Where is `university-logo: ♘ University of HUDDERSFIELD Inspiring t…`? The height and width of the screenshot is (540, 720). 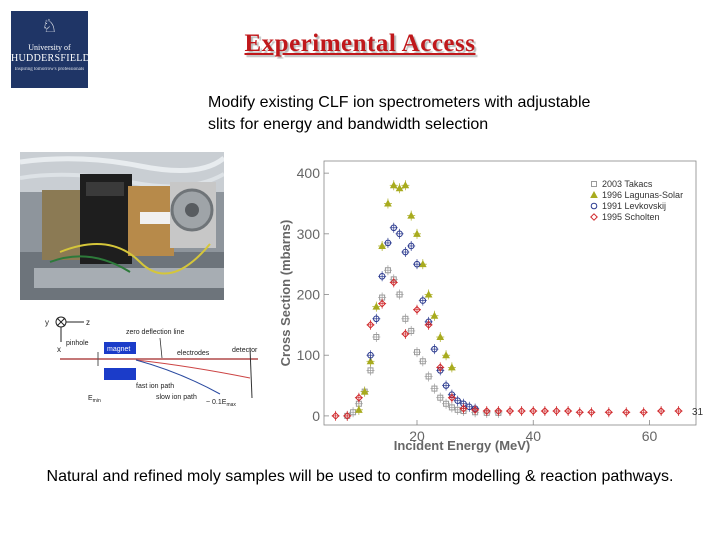
university-logo: ♘ University of HUDDERSFIELD Inspiring t… is located at coordinates (51, 49).